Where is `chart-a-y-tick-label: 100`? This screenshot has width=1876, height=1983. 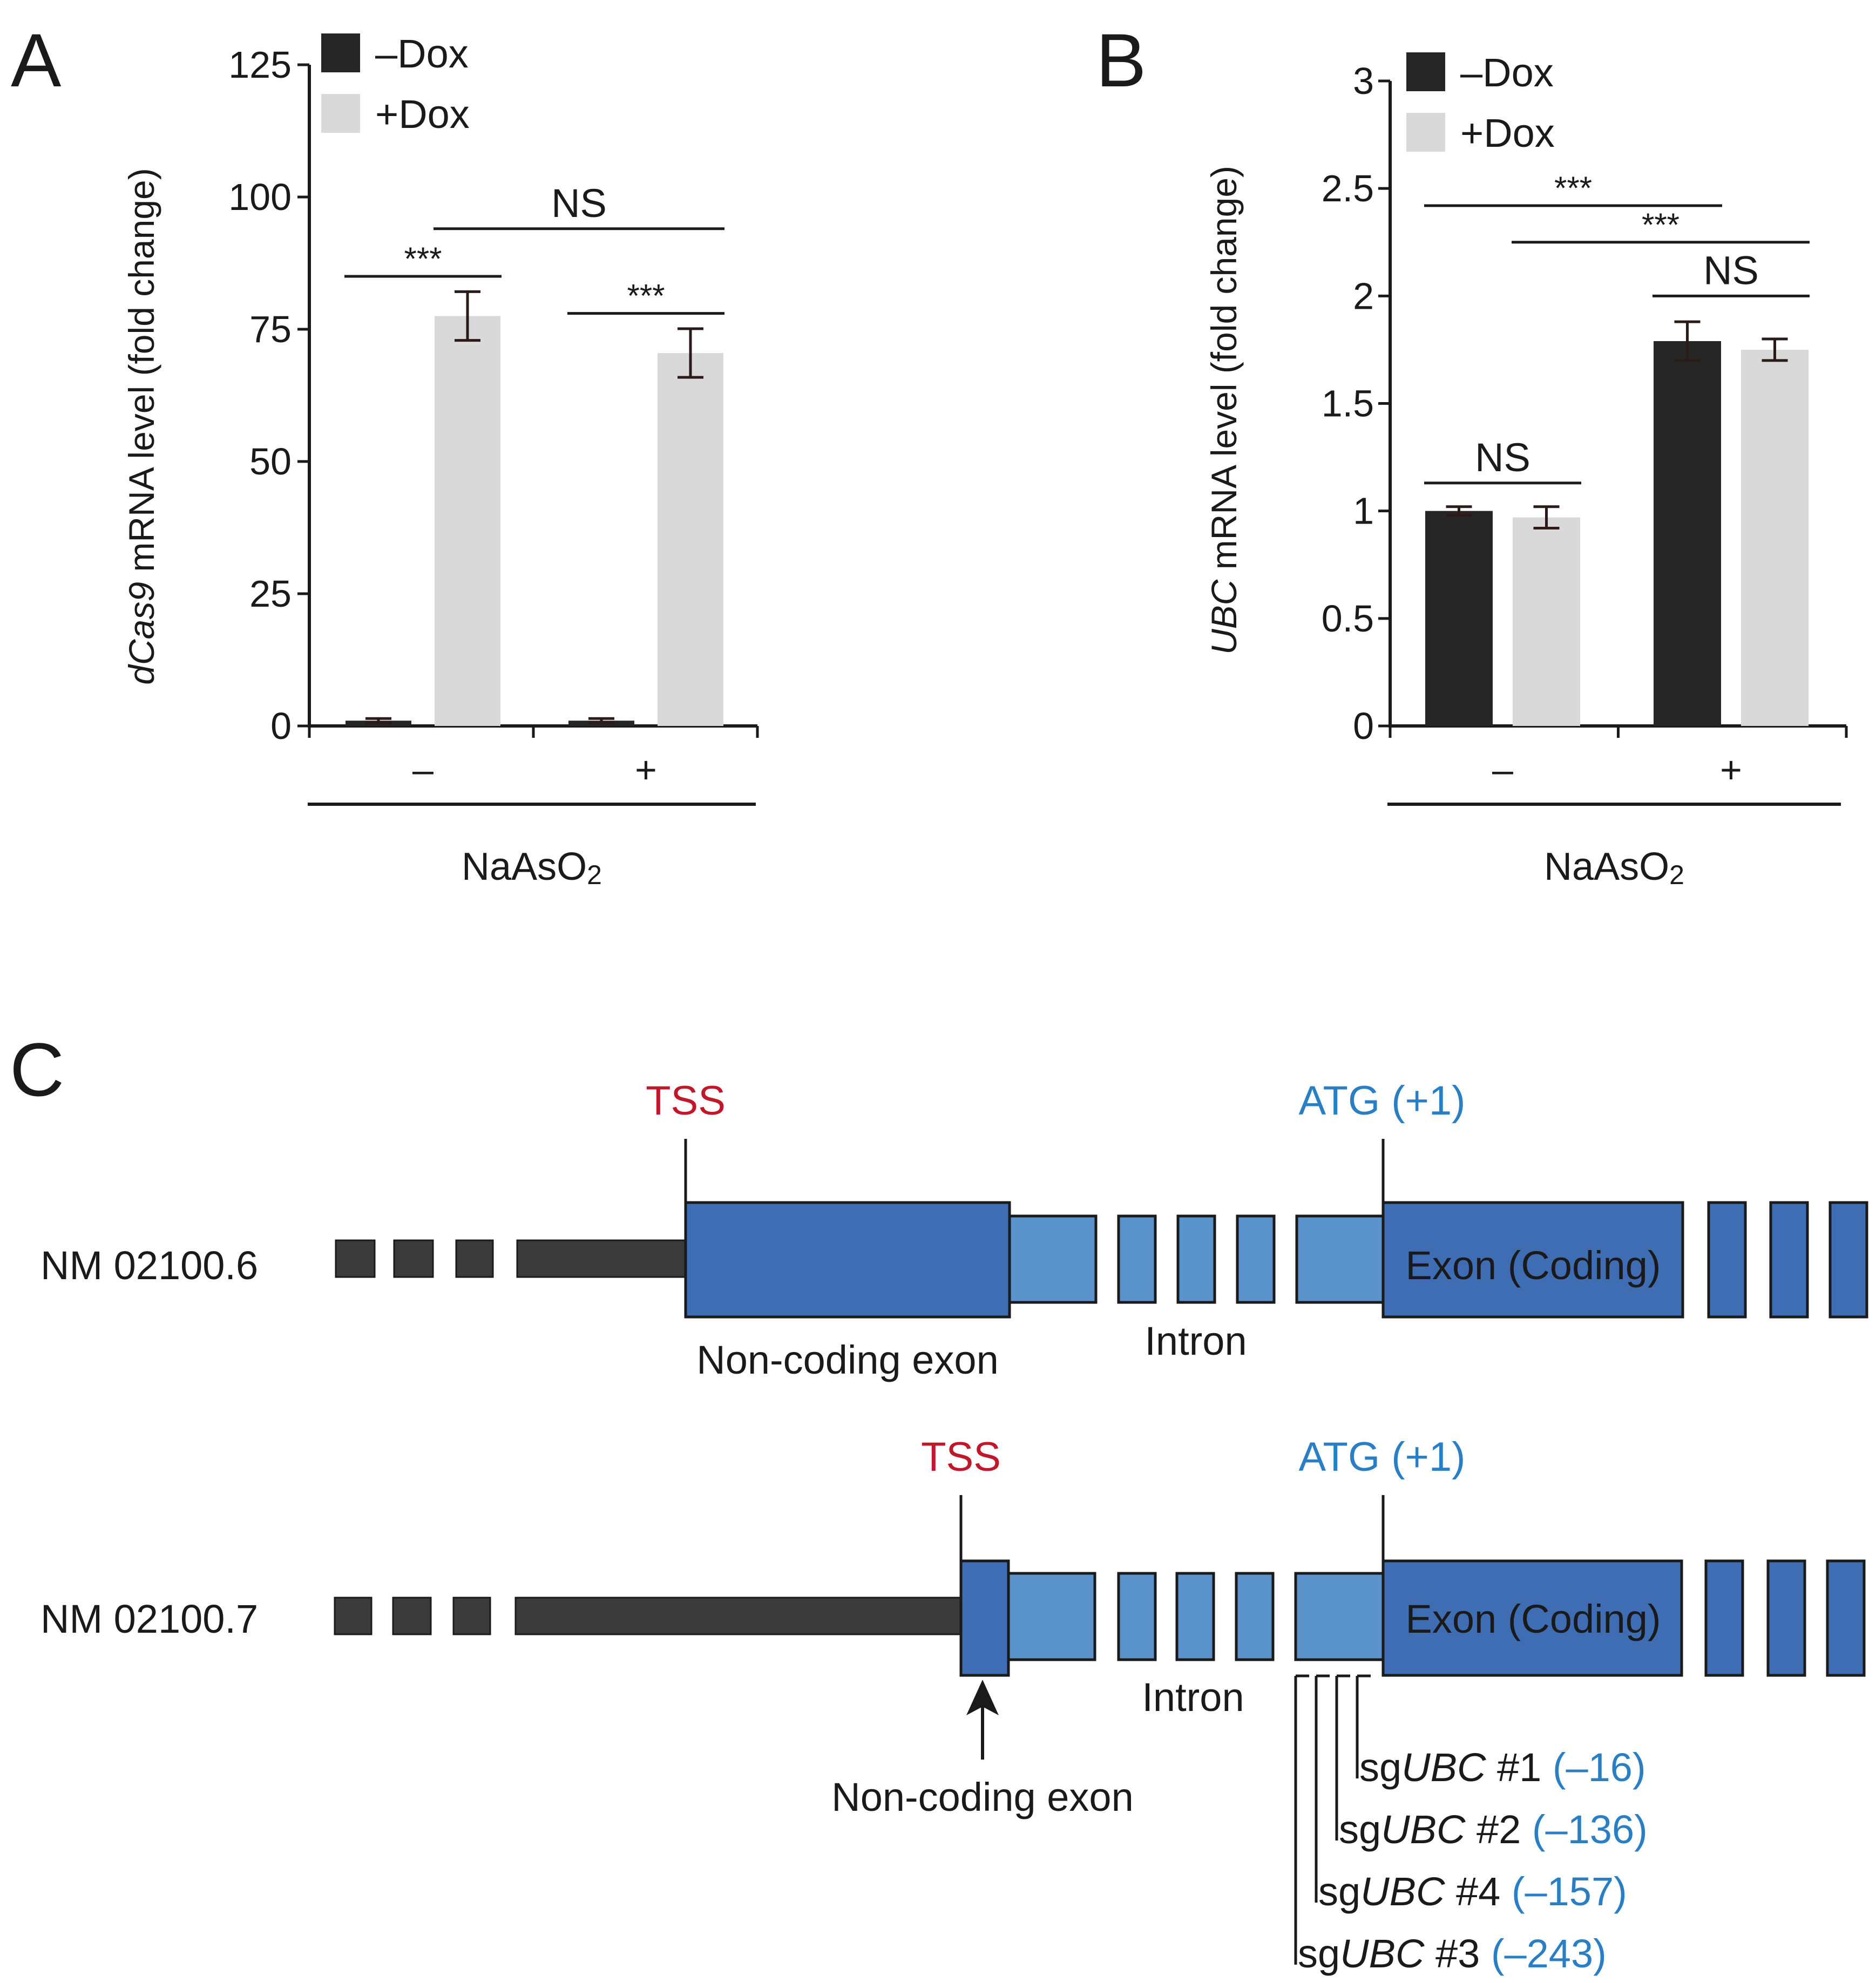
chart-a-y-tick-label: 100 is located at coordinates (260, 197).